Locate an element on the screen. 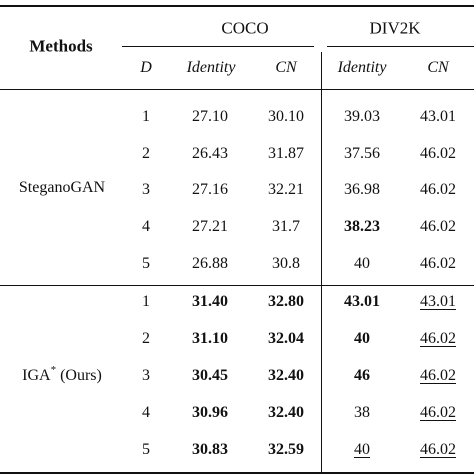 This screenshot has width=474, height=475. table-cell-coco-cn: 30.8 is located at coordinates (286, 263).